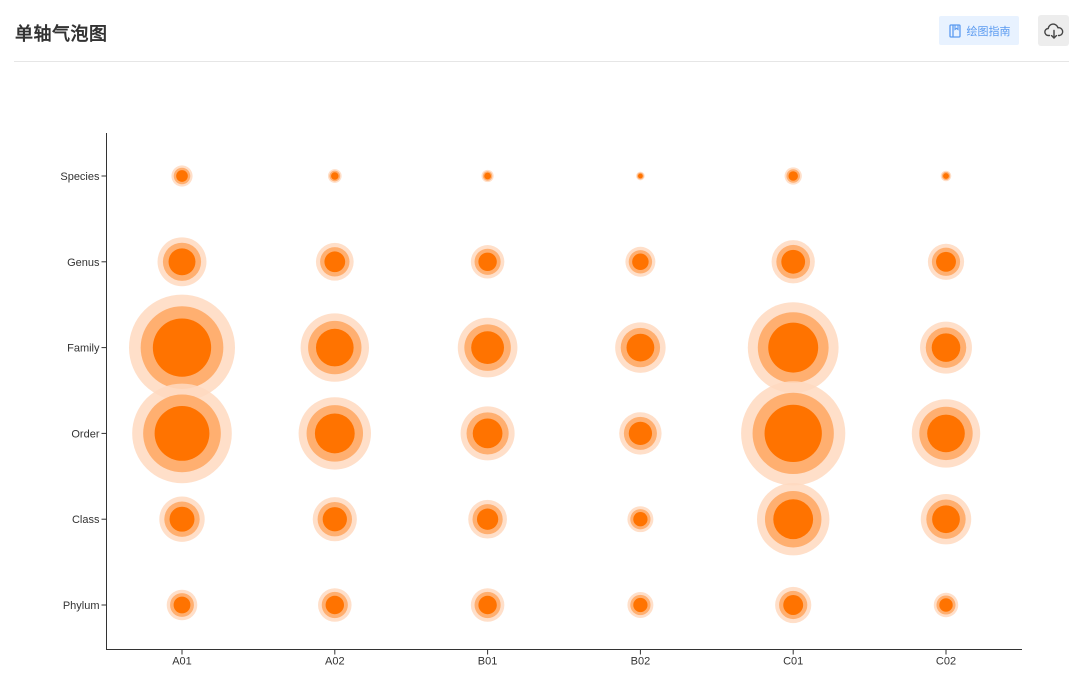 This screenshot has width=1079, height=688. I want to click on book-icon, so click(955, 30).